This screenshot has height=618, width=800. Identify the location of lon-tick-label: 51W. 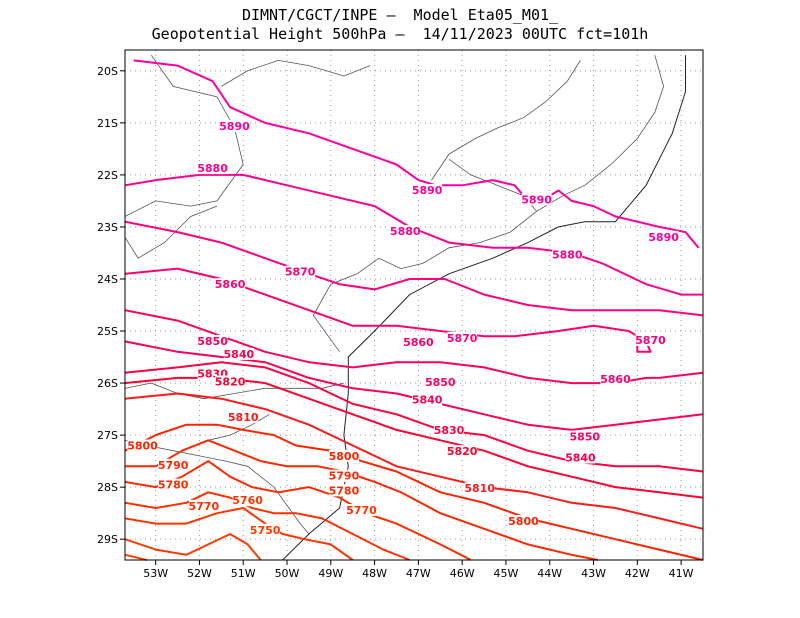
(243, 573).